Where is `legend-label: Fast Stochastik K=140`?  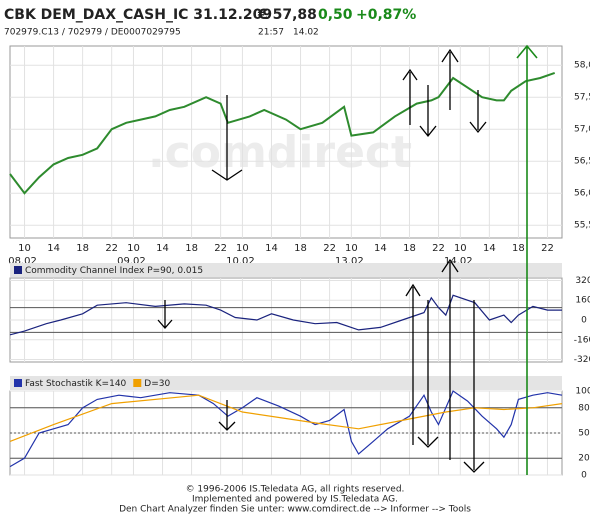 legend-label: Fast Stochastik K=140 is located at coordinates (76, 384).